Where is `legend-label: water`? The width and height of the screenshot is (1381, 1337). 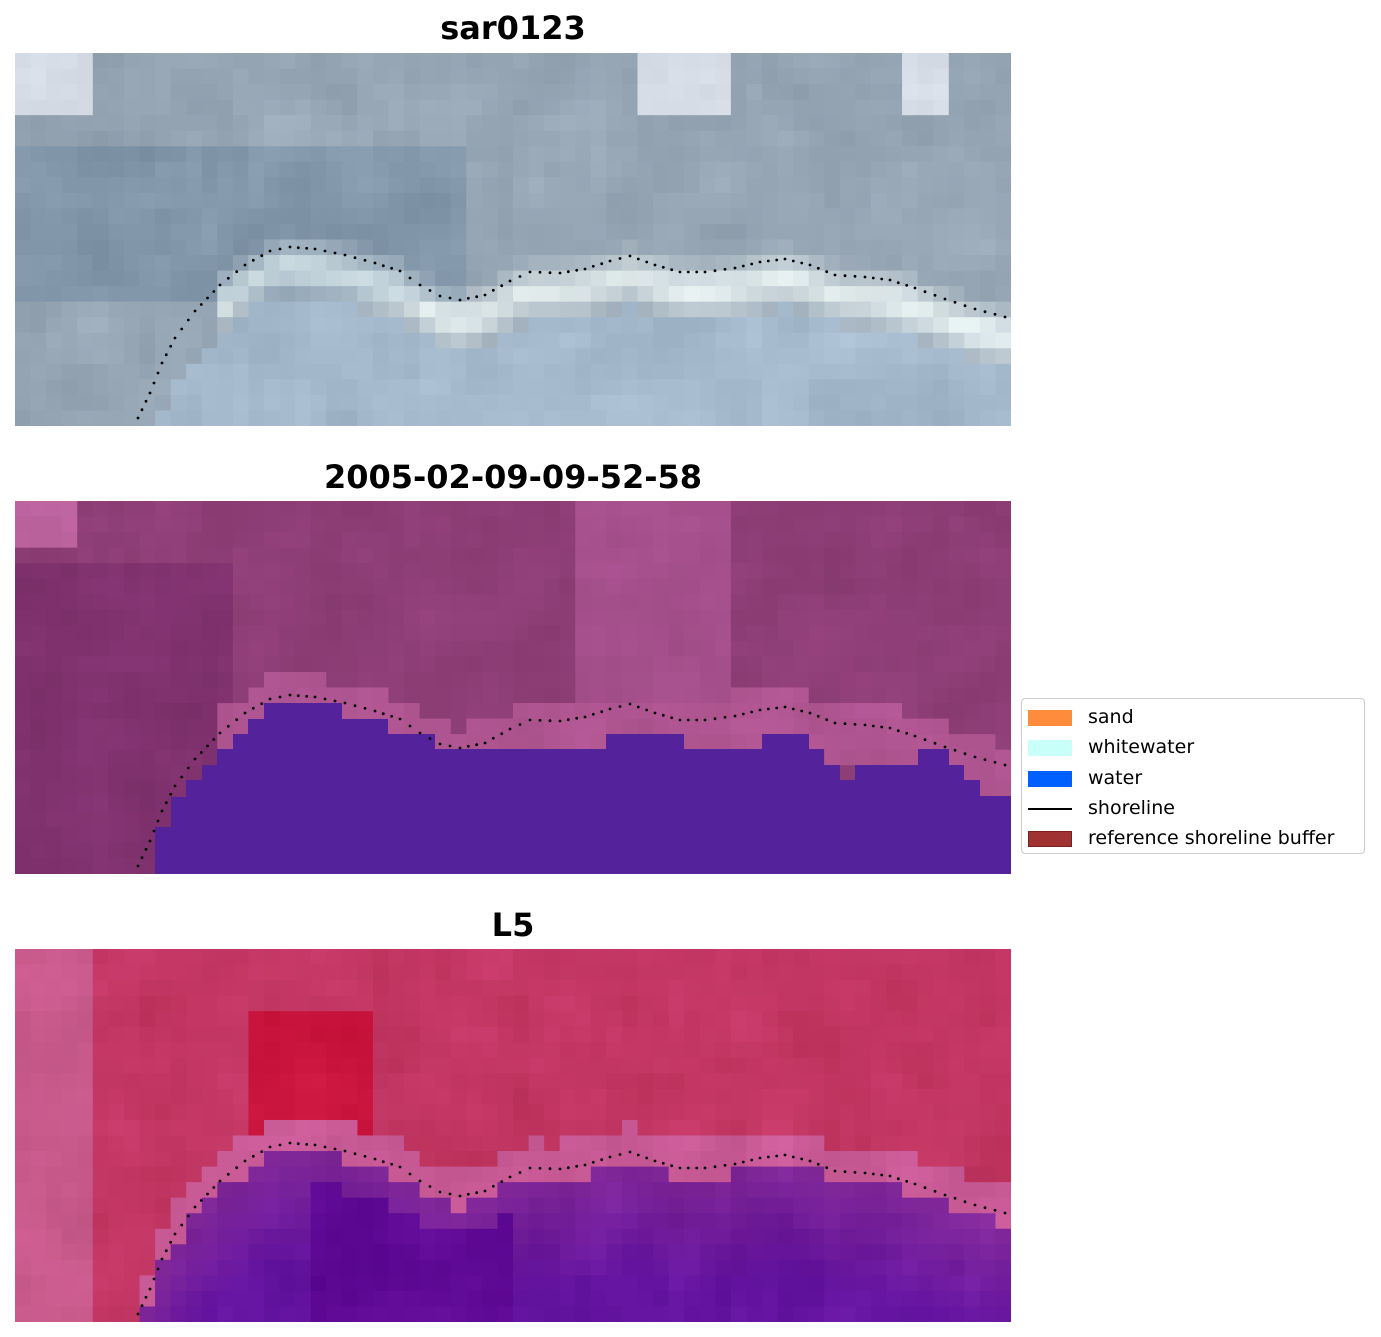
legend-label: water is located at coordinates (1115, 778).